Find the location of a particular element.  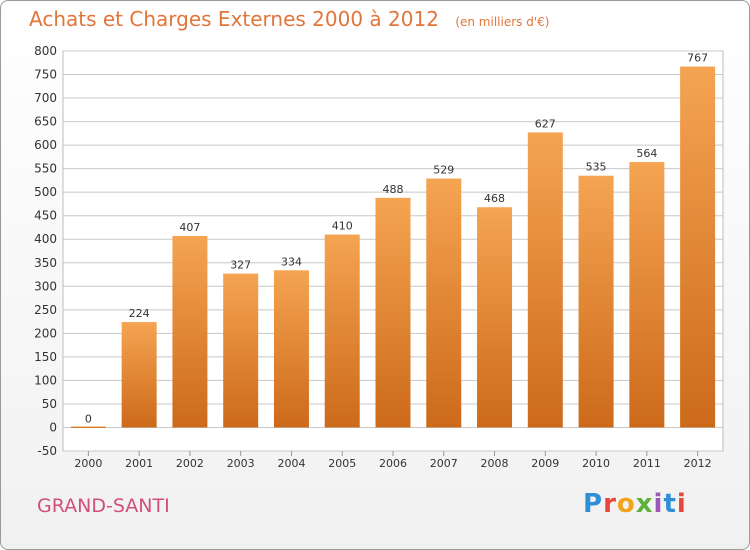

bar-2006 is located at coordinates (393, 312).